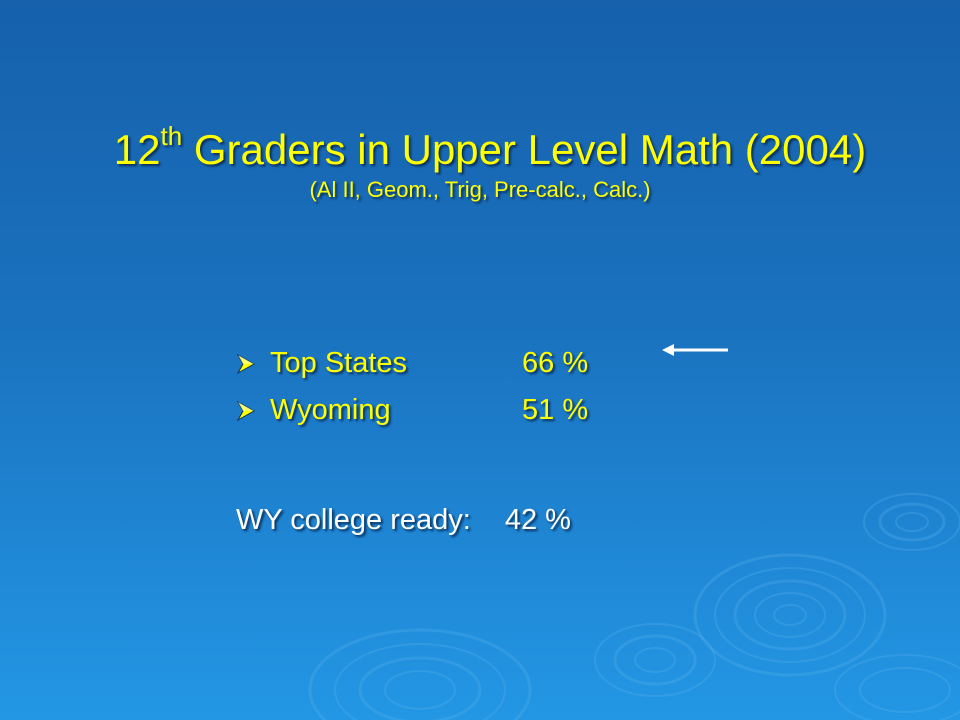 The image size is (960, 720). What do you see at coordinates (537, 520) in the screenshot?
I see `footer-value: 42 %` at bounding box center [537, 520].